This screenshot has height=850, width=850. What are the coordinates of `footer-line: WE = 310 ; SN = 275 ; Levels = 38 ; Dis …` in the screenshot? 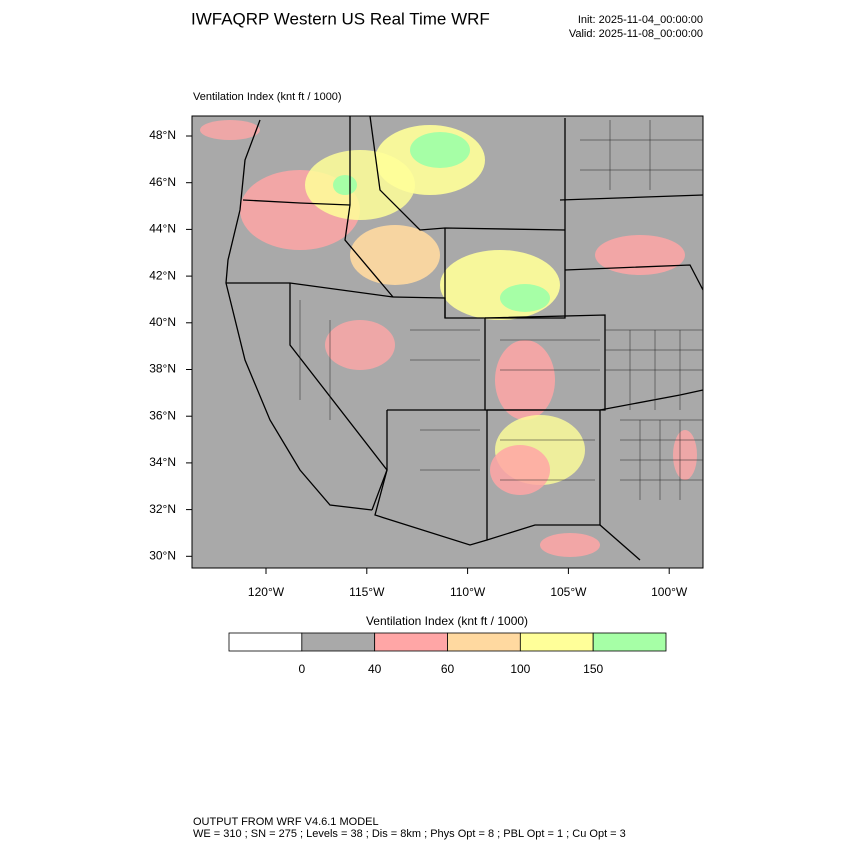 It's located at (409, 834).